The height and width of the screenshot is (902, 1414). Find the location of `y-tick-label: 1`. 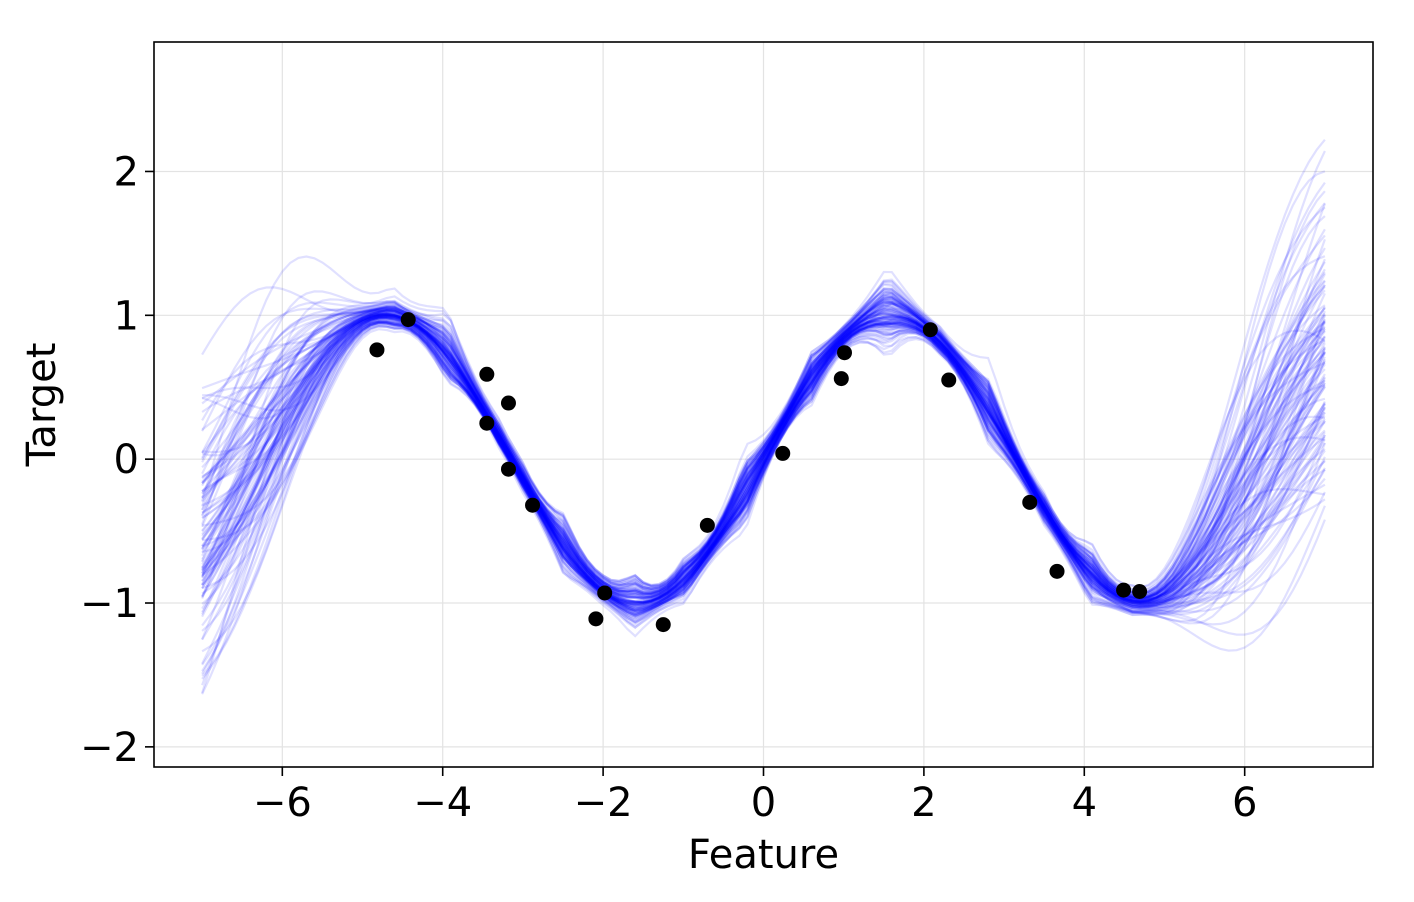

y-tick-label: 1 is located at coordinates (126, 316).